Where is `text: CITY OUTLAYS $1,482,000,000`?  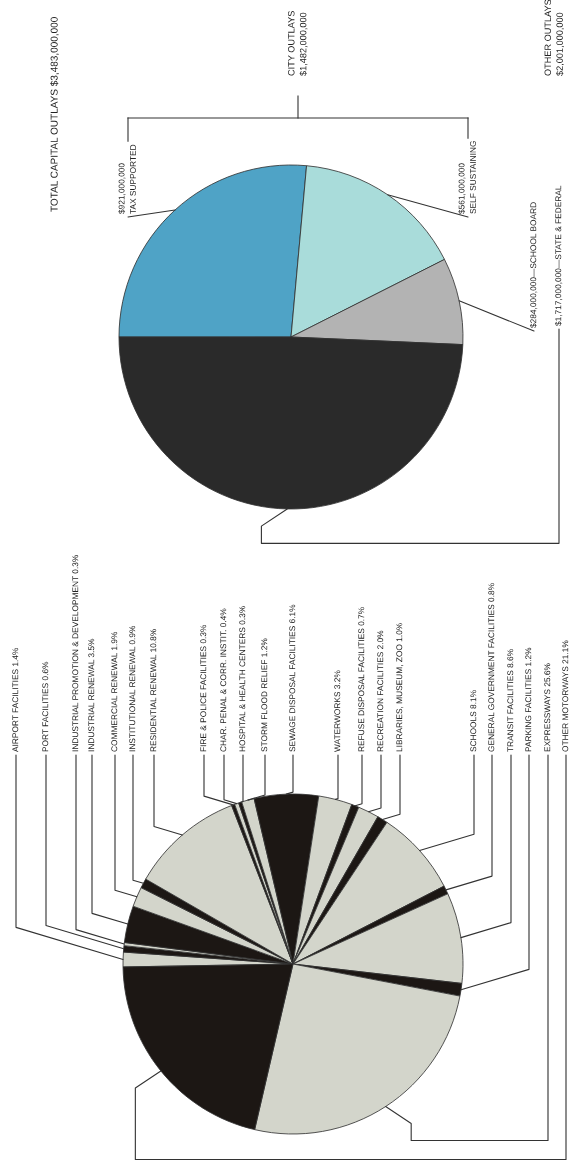 text: CITY OUTLAYS $1,482,000,000 is located at coordinates (298, 43).